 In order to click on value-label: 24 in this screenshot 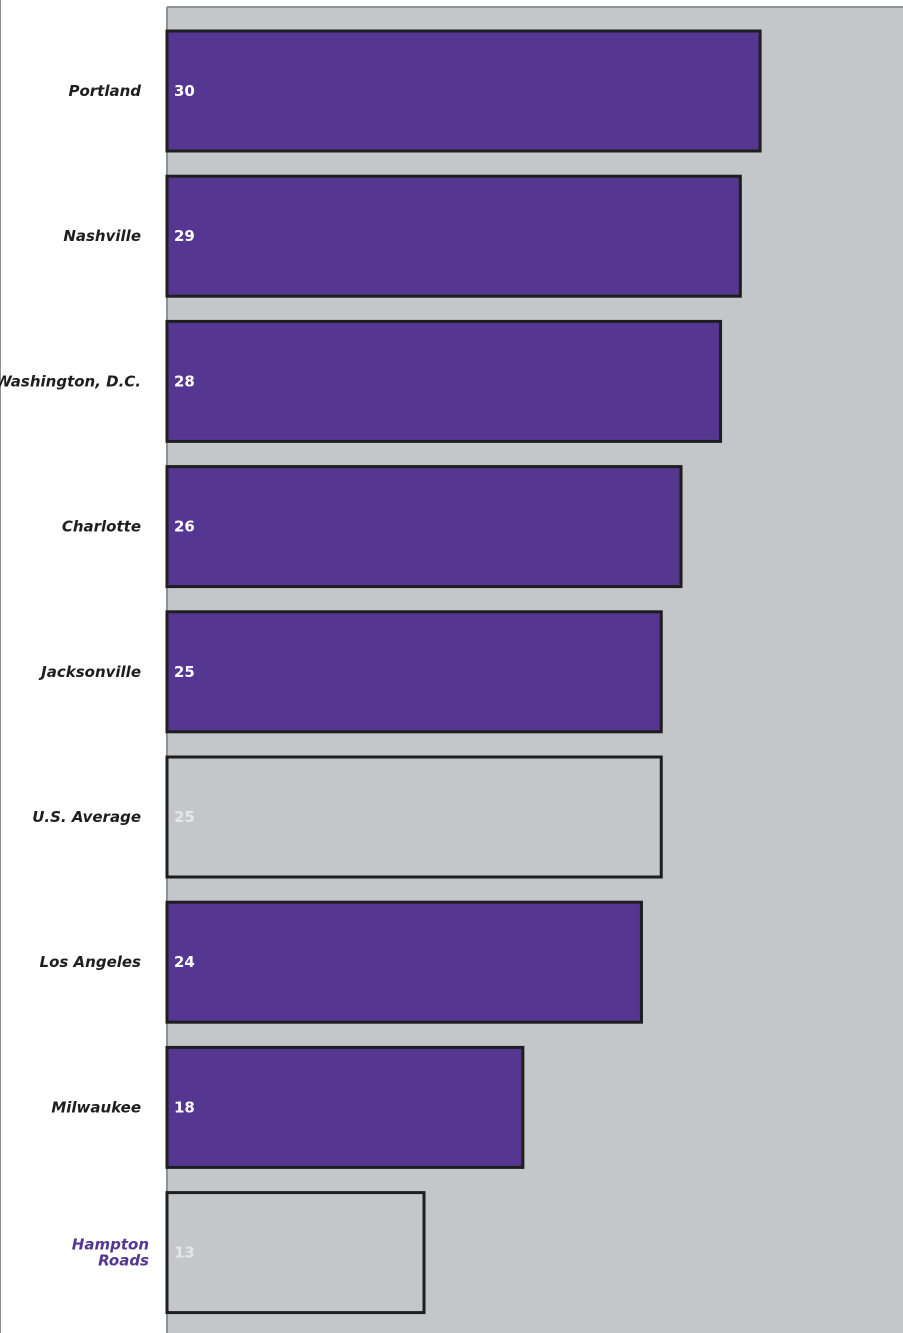, I will do `click(184, 962)`.